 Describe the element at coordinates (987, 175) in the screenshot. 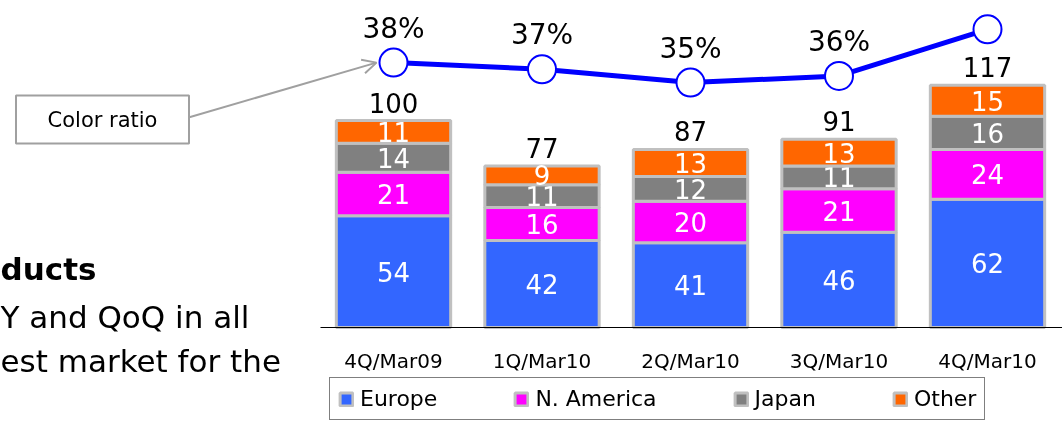

I see `data-label: 24` at that location.